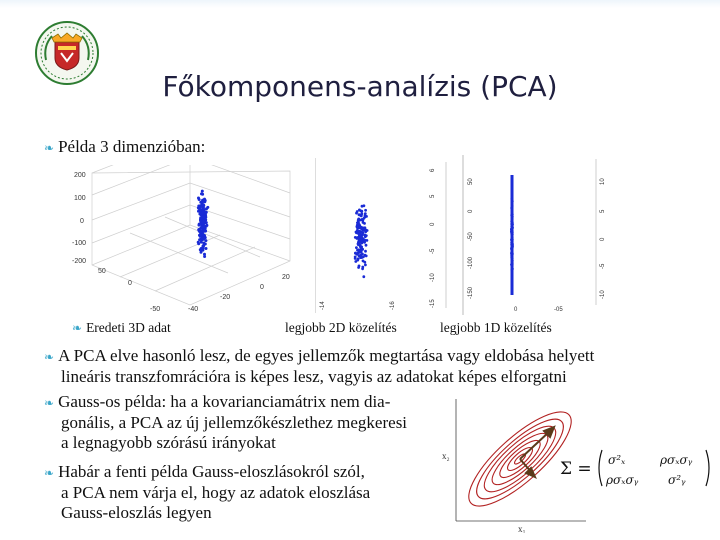 The image size is (720, 540). I want to click on y-tick: 0, so click(82, 221).